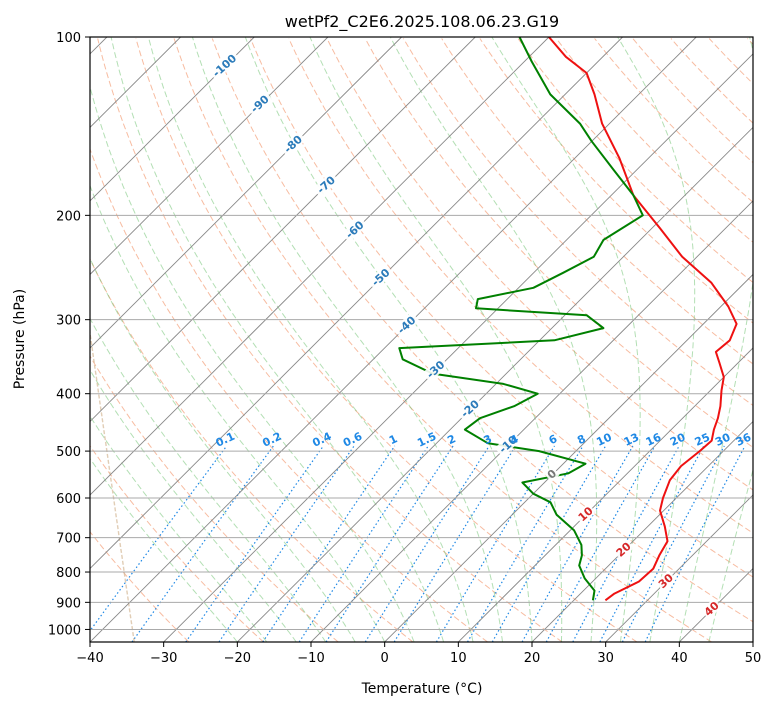  What do you see at coordinates (68, 395) in the screenshot?
I see `y-tick-label: 400` at bounding box center [68, 395].